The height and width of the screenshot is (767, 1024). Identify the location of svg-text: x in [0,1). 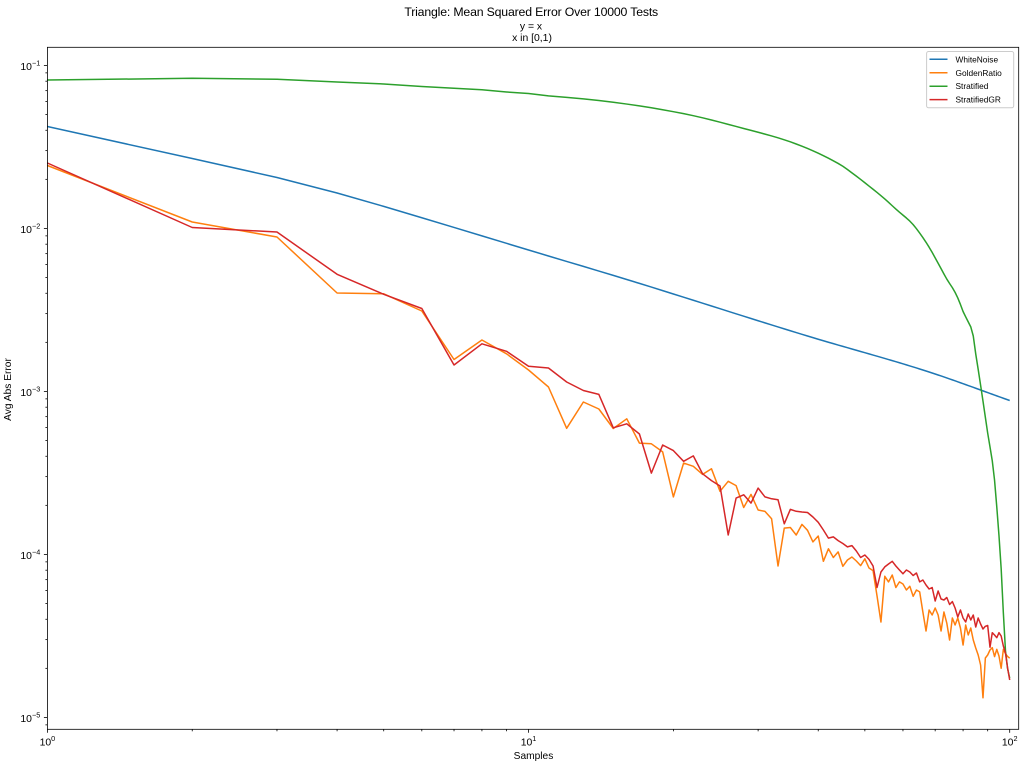
(532, 38).